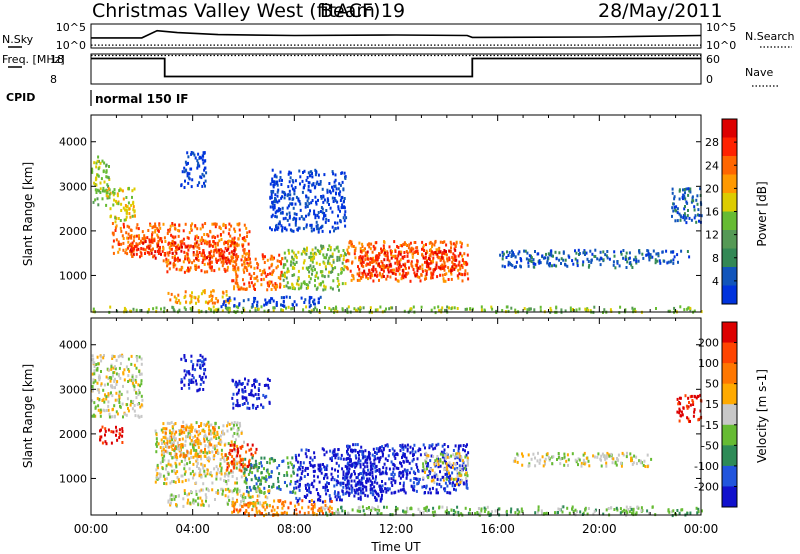 The height and width of the screenshot is (554, 800). What do you see at coordinates (770, 36) in the screenshot?
I see `noise-right-label: N.Search` at bounding box center [770, 36].